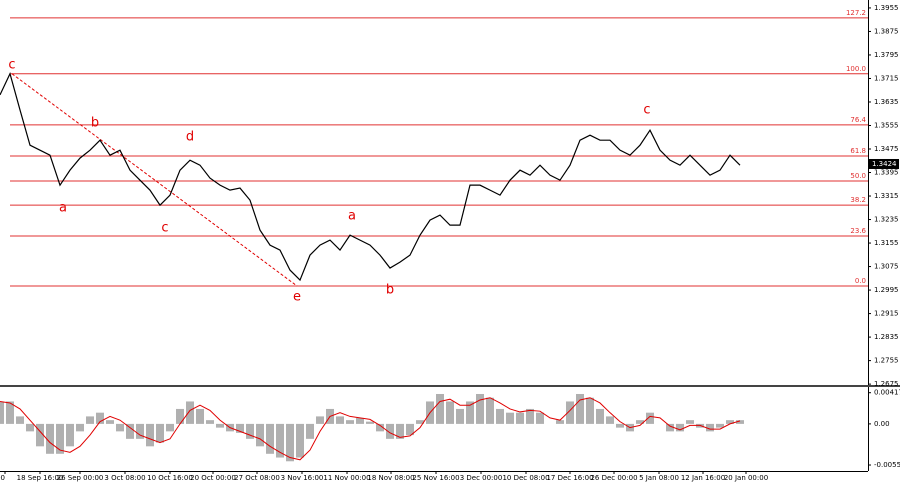 The height and width of the screenshot is (485, 900). What do you see at coordinates (124, 478) in the screenshot?
I see `x-tick-label: 3 Oct 08:00` at bounding box center [124, 478].